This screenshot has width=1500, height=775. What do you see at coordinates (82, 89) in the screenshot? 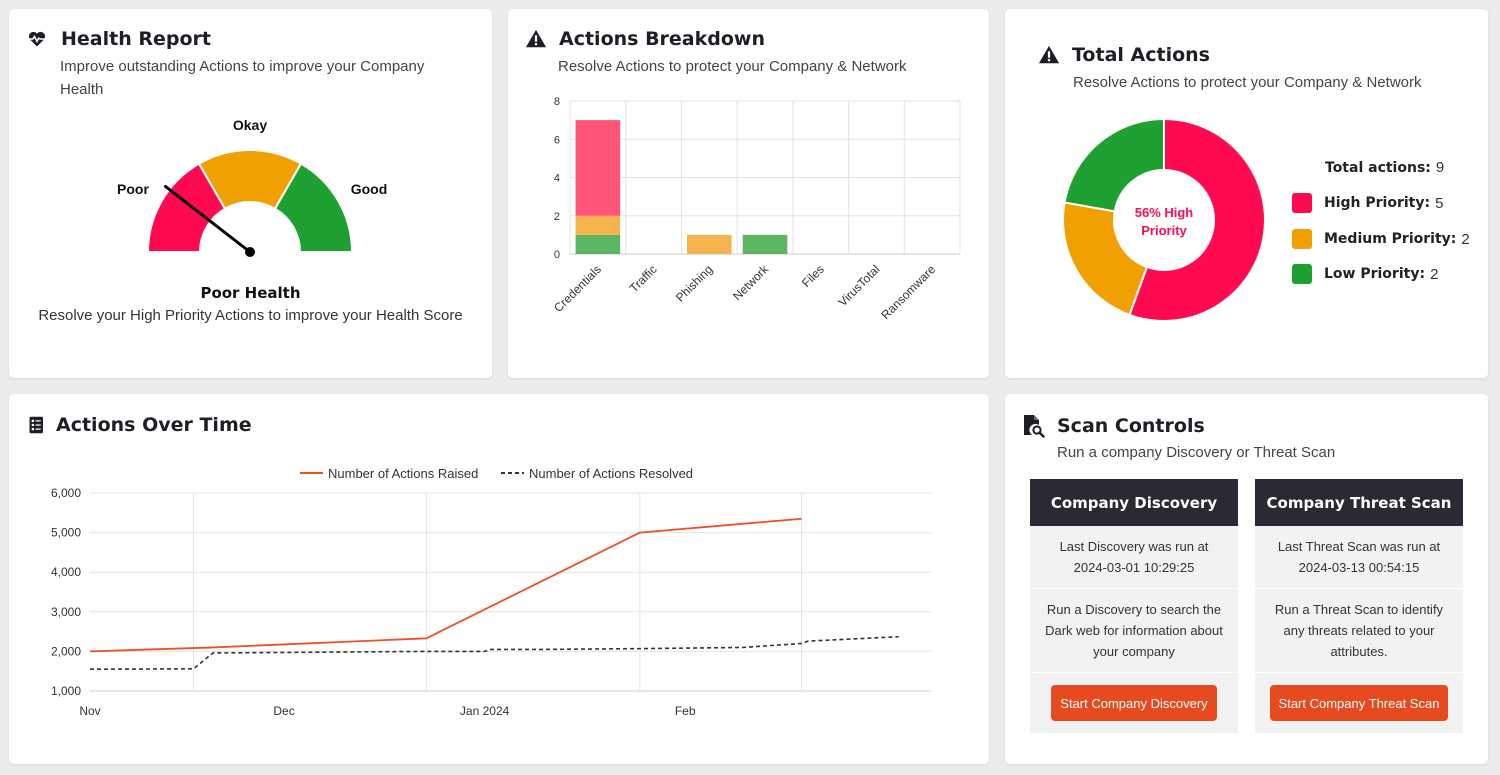
I see `health-subtitle-line2: Health` at bounding box center [82, 89].